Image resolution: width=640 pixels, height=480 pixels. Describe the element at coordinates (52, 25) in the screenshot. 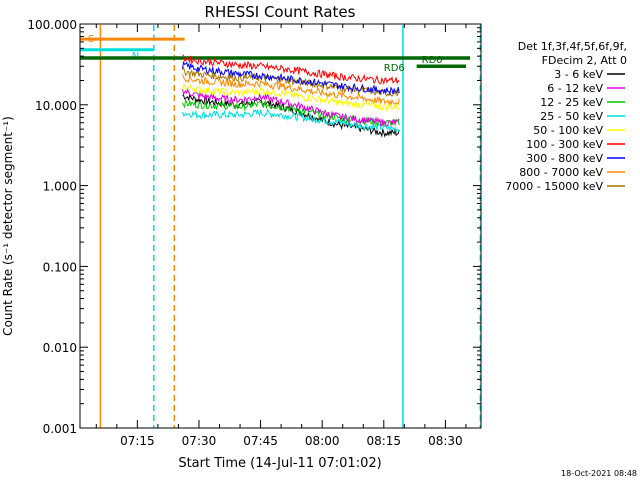

I see `y-tick-label: 100.000` at that location.